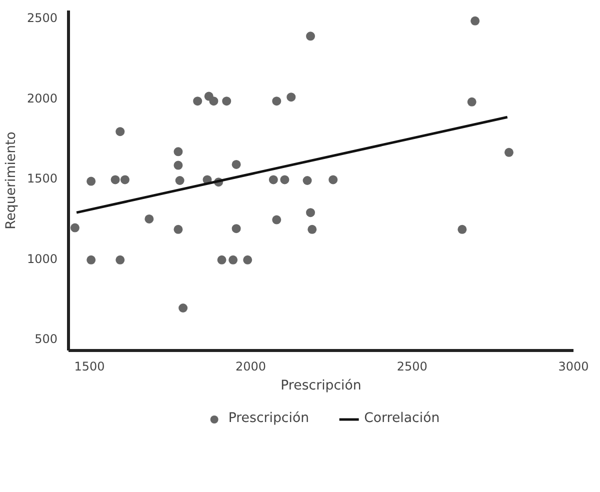 Image resolution: width=600 pixels, height=492 pixels. What do you see at coordinates (42, 18) in the screenshot?
I see `y-tick-label: 2500` at bounding box center [42, 18].